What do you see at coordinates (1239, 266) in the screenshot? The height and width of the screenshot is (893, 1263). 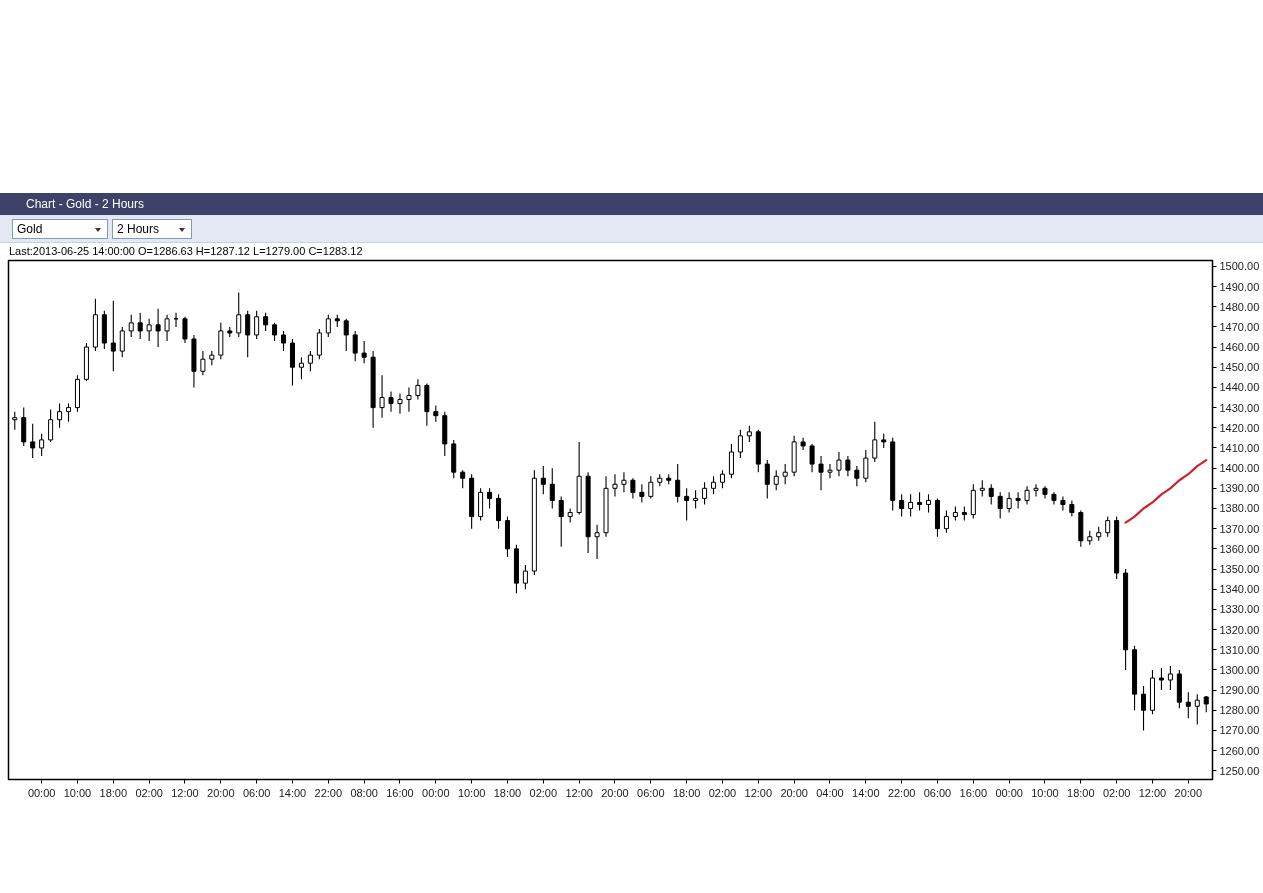 I see `y-tick-label: 1500.00` at bounding box center [1239, 266].